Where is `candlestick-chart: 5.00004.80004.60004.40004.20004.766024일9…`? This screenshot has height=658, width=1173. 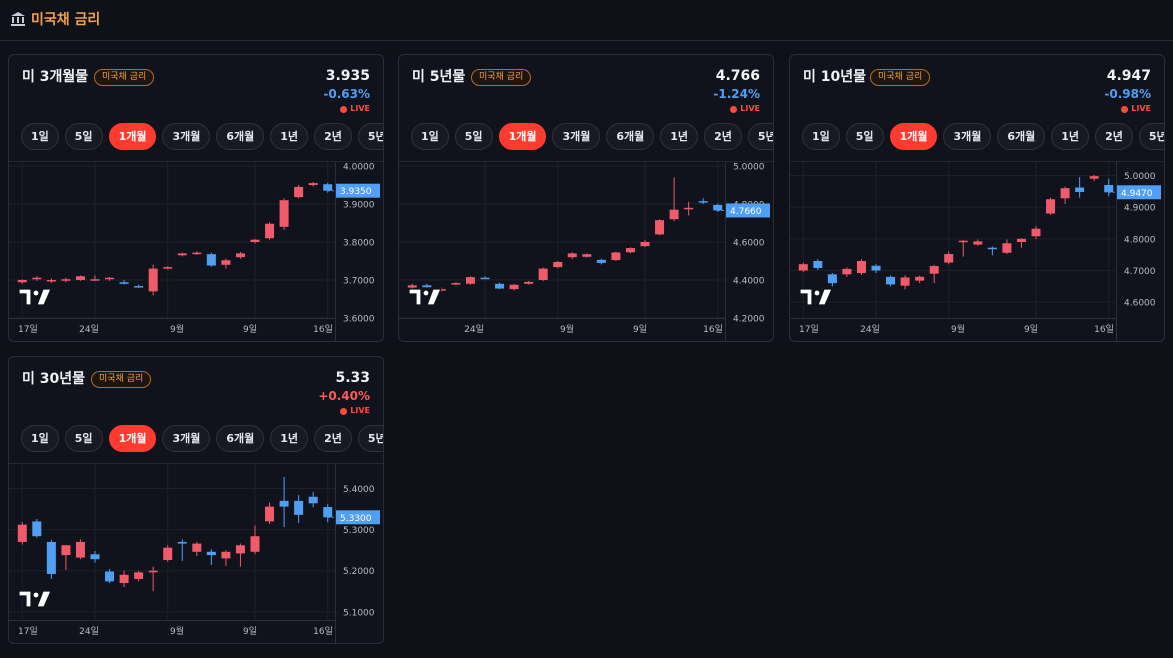 candlestick-chart: 5.00004.80004.60004.40004.20004.766024일9… is located at coordinates (586, 251).